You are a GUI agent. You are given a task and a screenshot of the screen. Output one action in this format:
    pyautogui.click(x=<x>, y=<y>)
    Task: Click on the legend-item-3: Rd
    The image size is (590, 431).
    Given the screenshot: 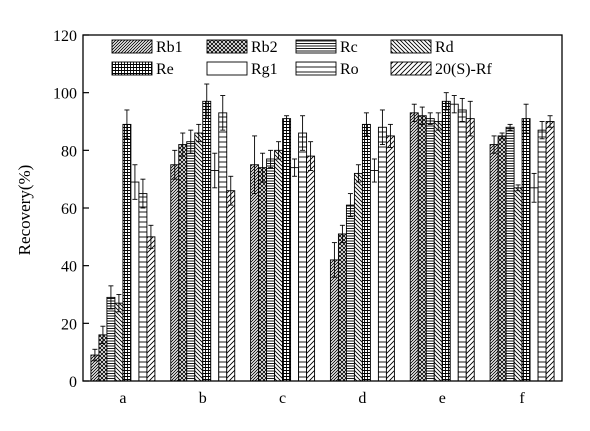 What is the action you would take?
    pyautogui.click(x=422, y=47)
    